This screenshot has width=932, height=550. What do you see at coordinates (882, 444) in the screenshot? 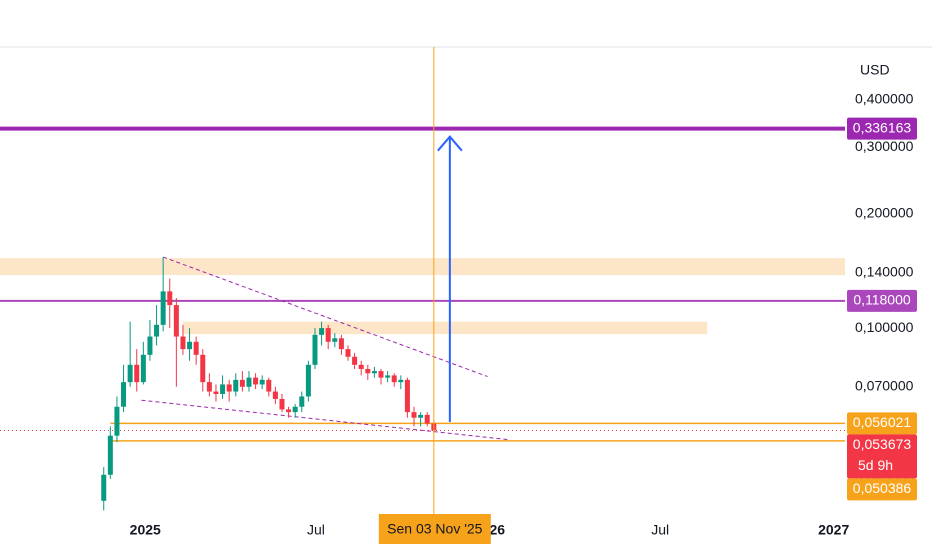
I see `level-label: 0,053673` at bounding box center [882, 444].